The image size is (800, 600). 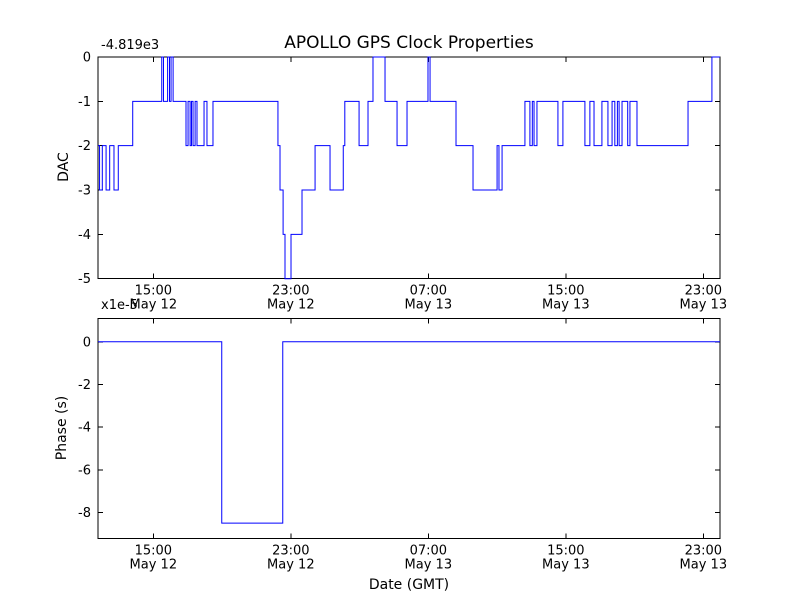 What do you see at coordinates (130, 45) in the screenshot?
I see `dac-axis-offset-text: -4.819e3` at bounding box center [130, 45].